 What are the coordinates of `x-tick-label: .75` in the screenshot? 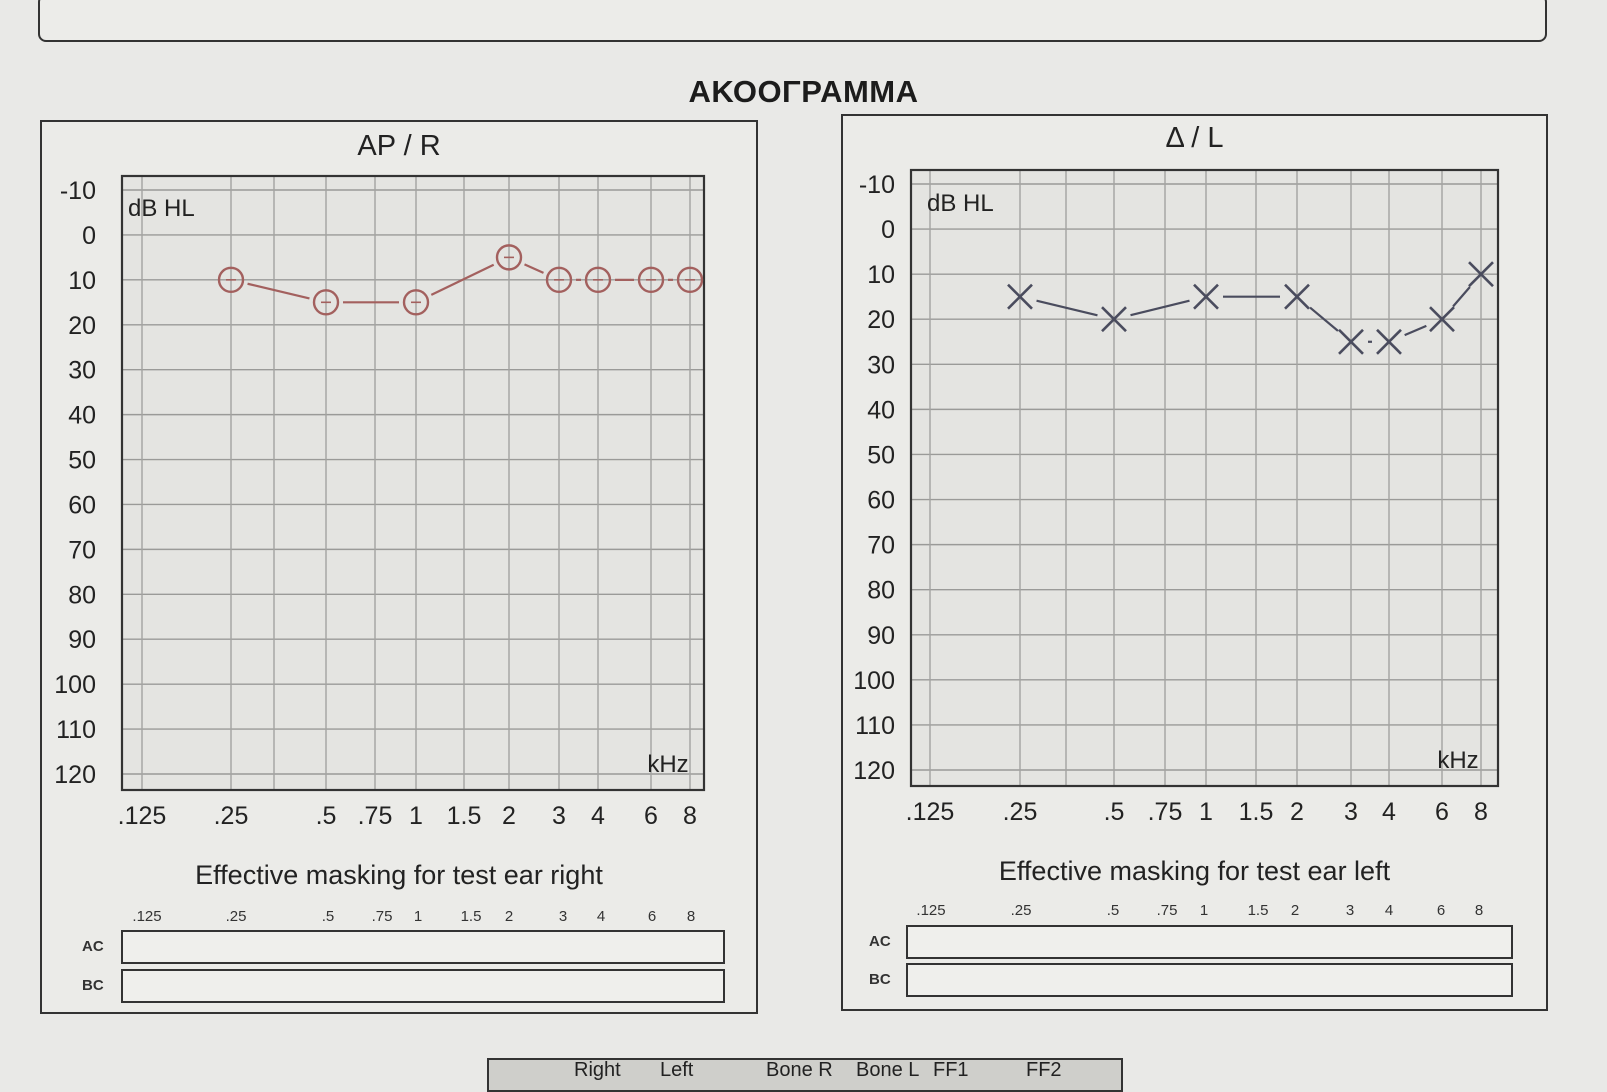 It's located at (1165, 812).